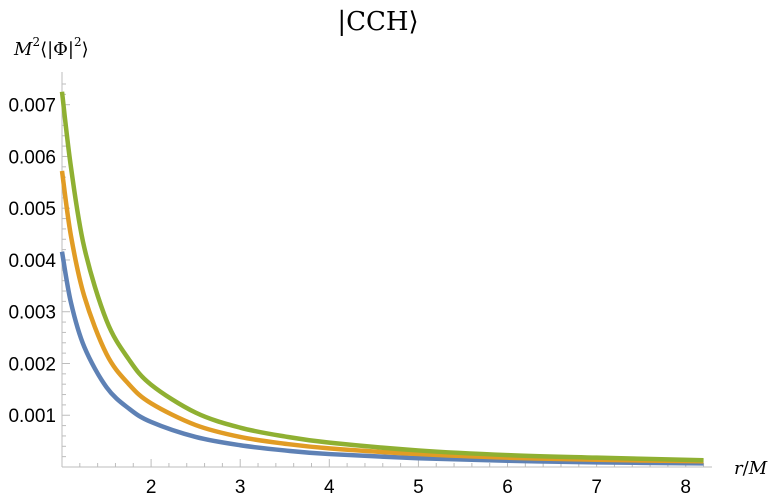  I want to click on x-tick-label: 7, so click(596, 487).